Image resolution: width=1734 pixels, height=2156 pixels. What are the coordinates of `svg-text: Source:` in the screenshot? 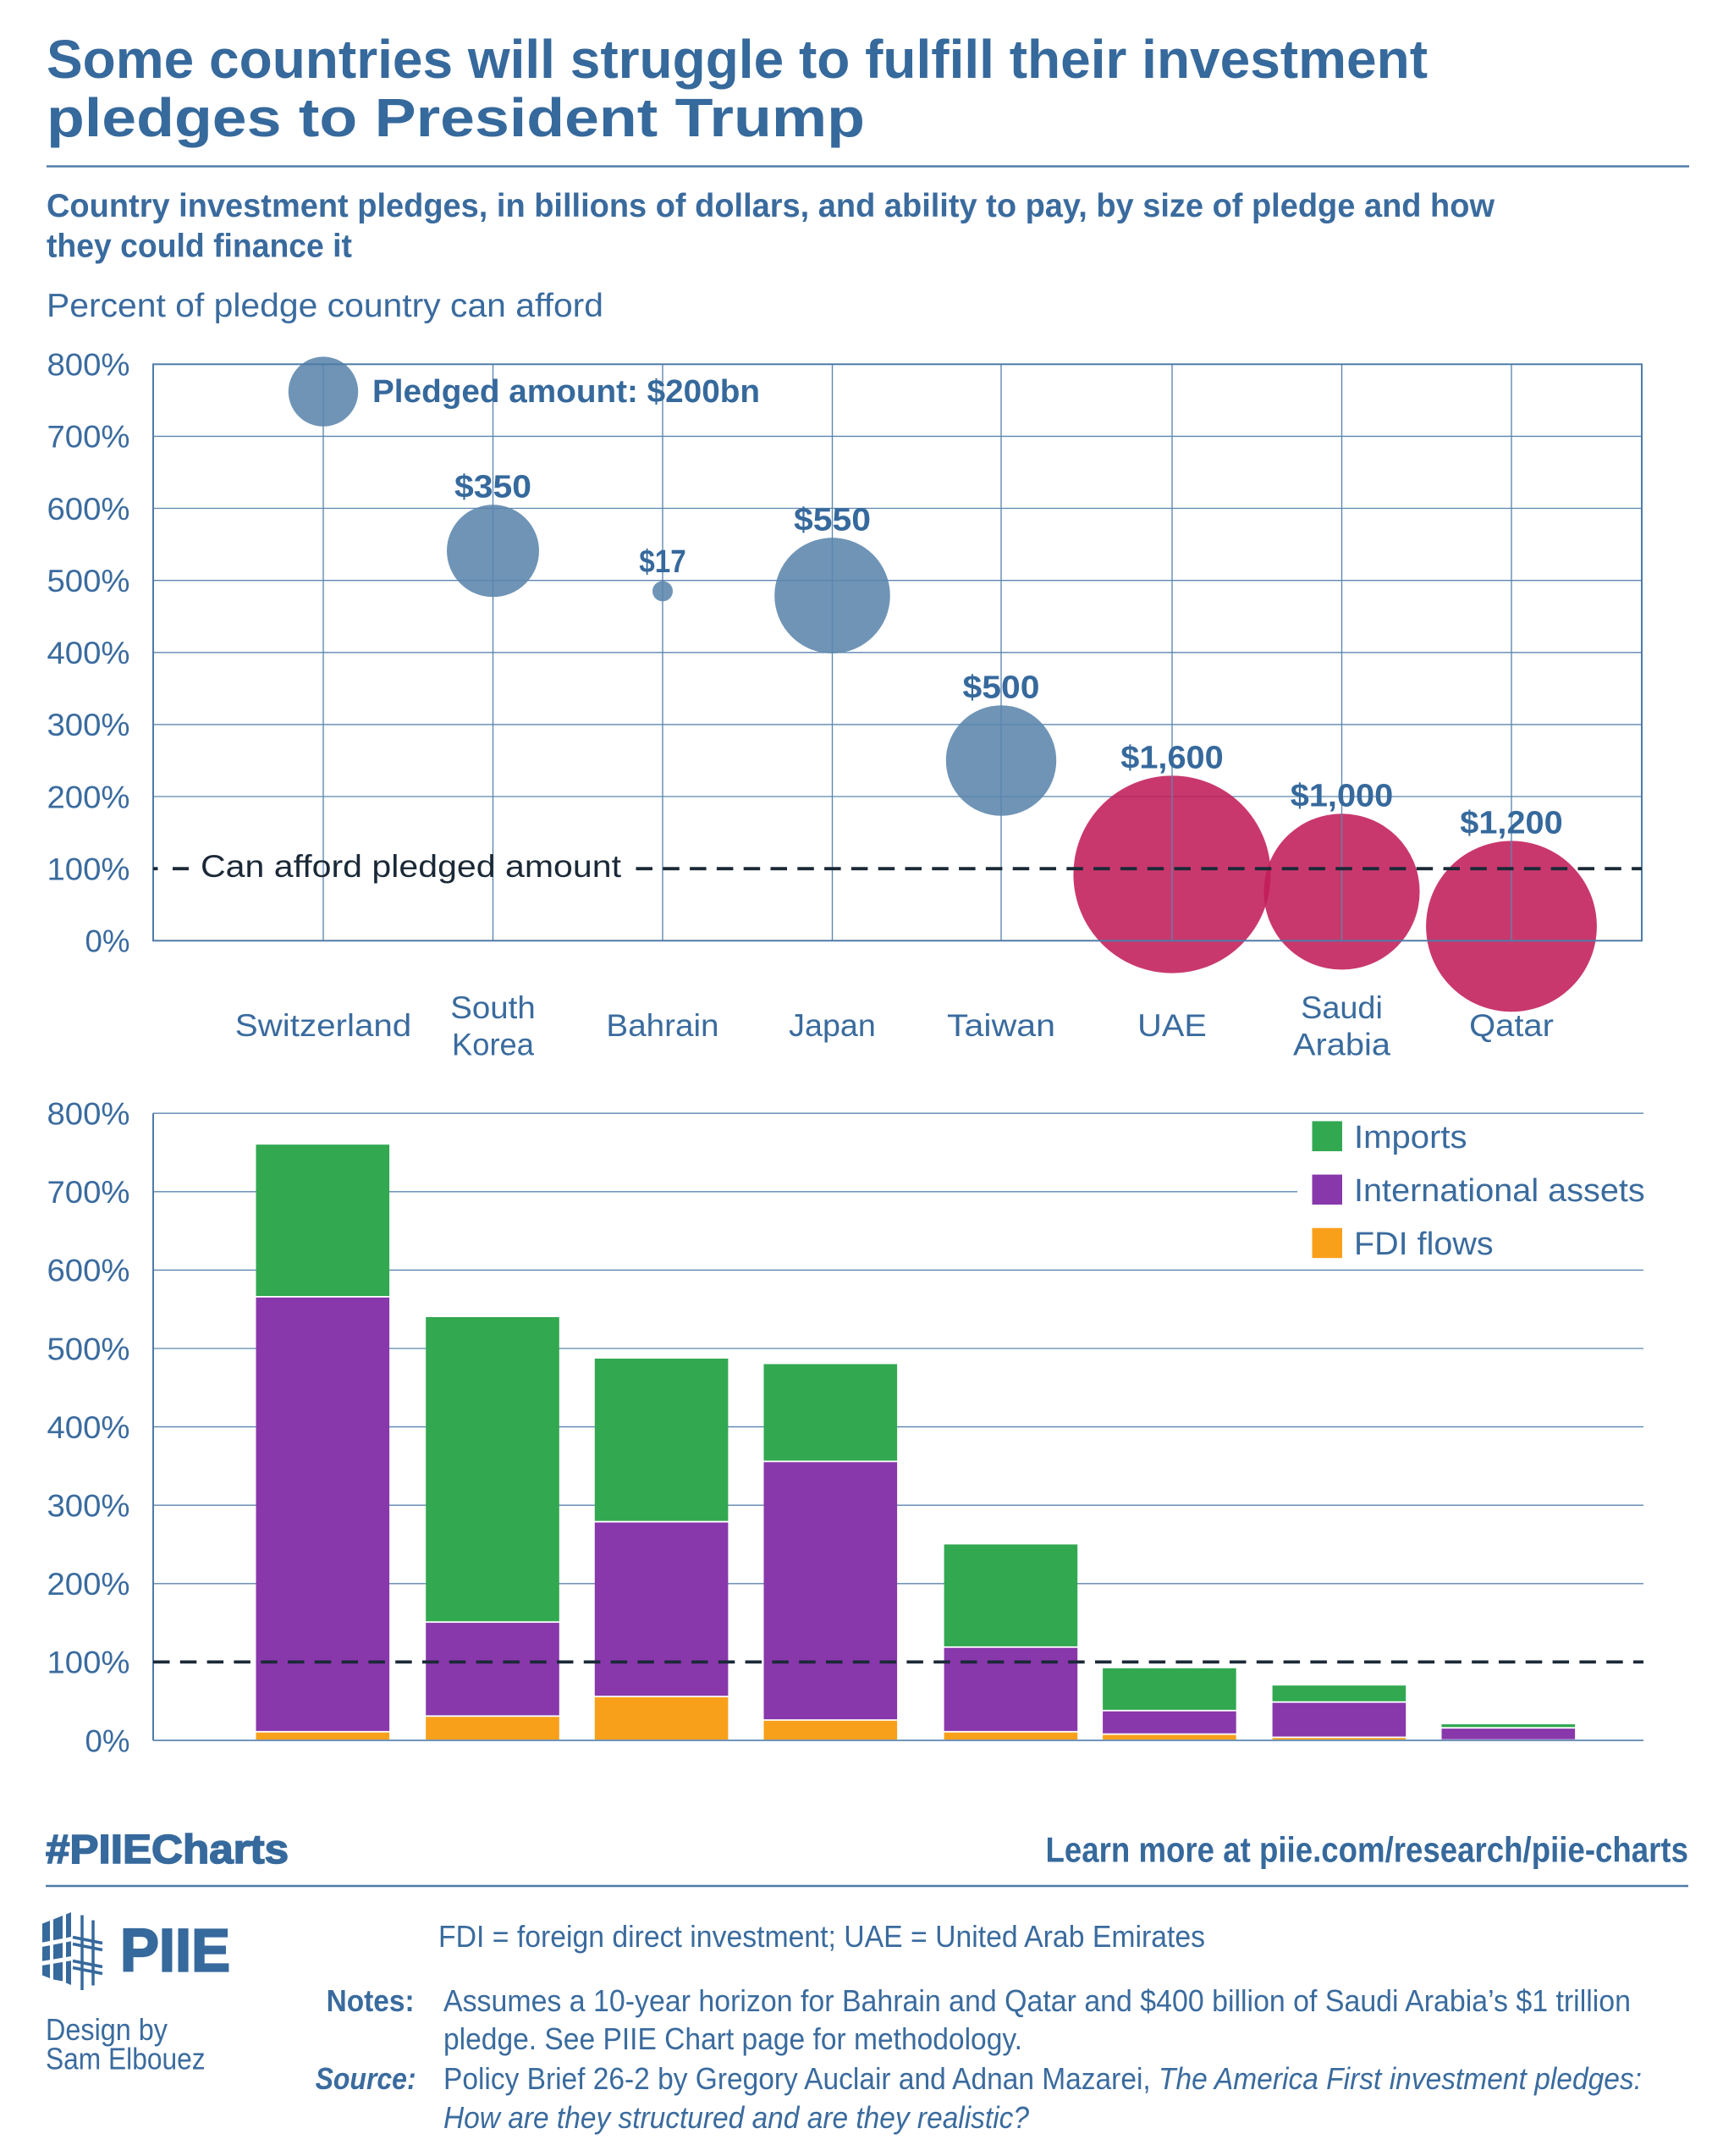 It's located at (366, 2078).